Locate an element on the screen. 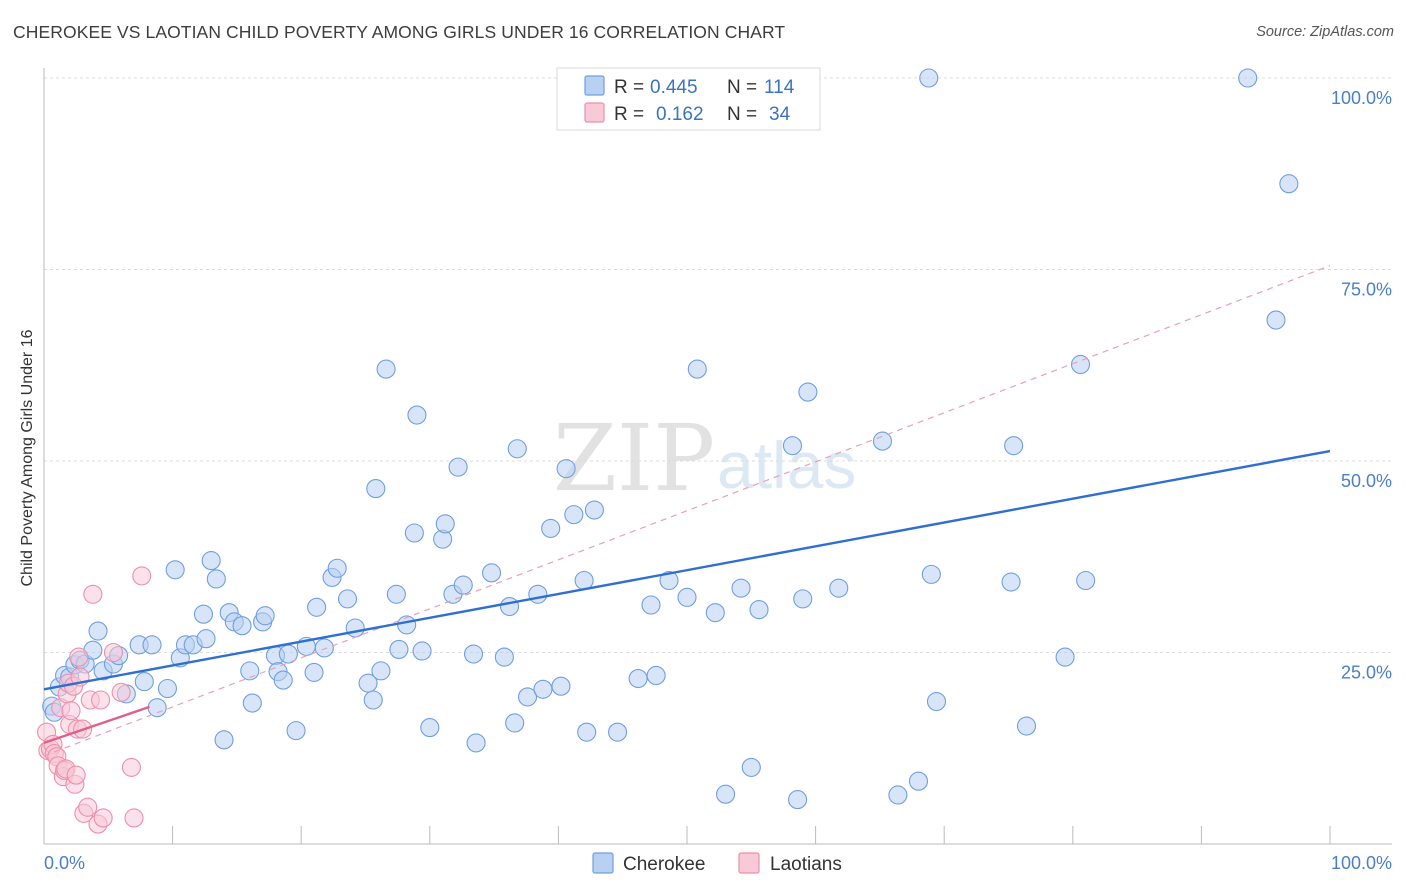  legend-n-value-laotians: 34 is located at coordinates (780, 114).